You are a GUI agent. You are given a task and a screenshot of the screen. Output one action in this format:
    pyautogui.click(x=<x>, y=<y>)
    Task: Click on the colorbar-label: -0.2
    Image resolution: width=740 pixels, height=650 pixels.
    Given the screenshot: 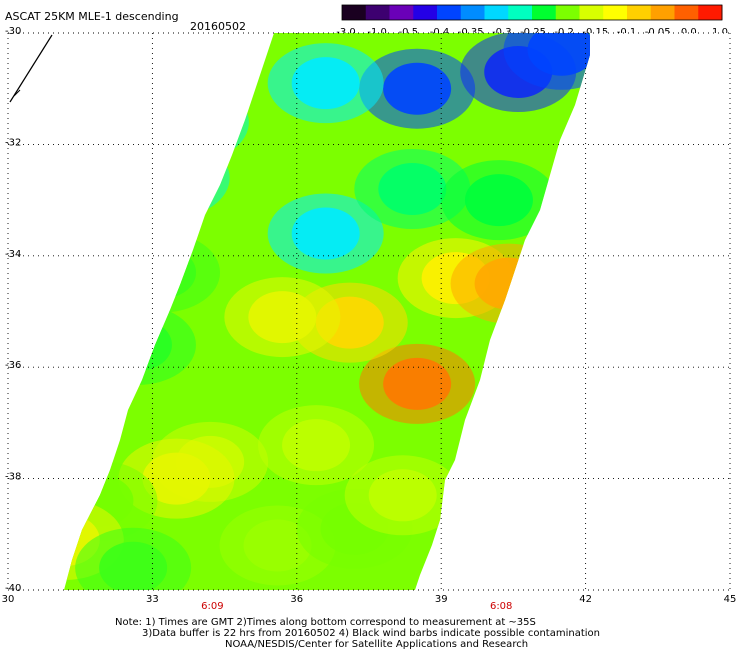 What is the action you would take?
    pyautogui.click(x=564, y=32)
    